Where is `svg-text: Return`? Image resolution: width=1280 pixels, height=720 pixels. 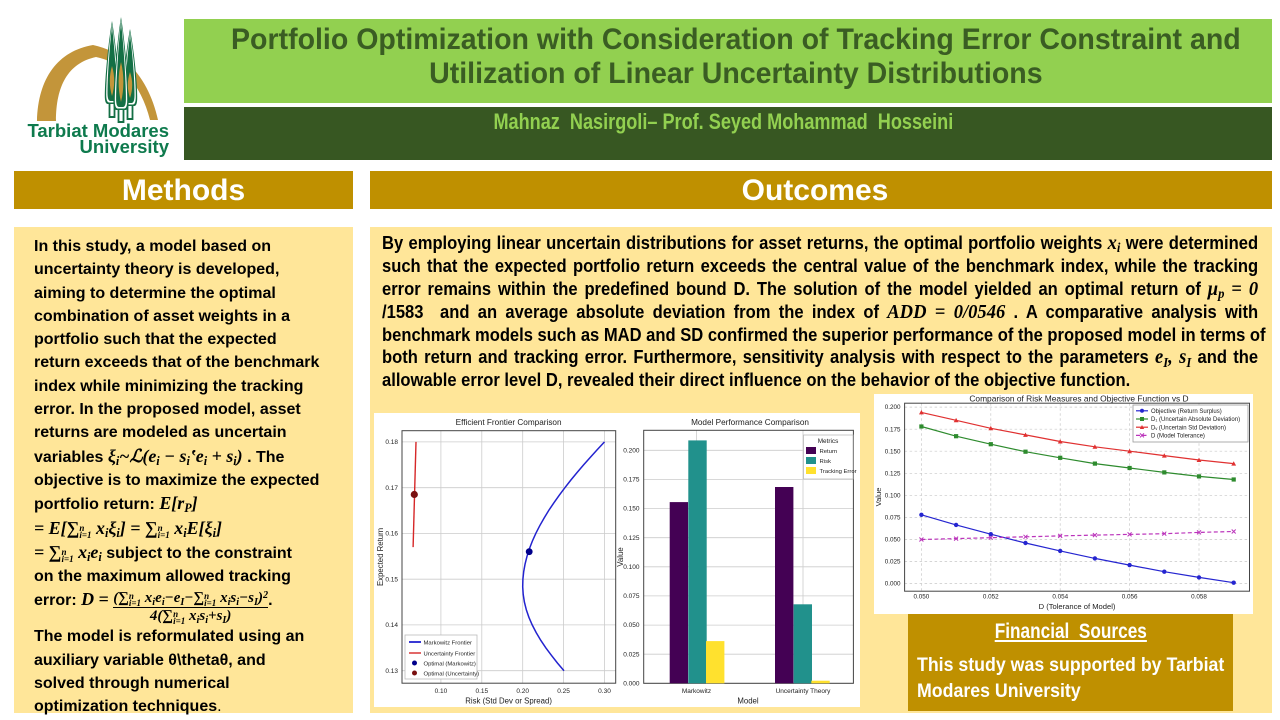 svg-text: Return is located at coordinates (829, 452).